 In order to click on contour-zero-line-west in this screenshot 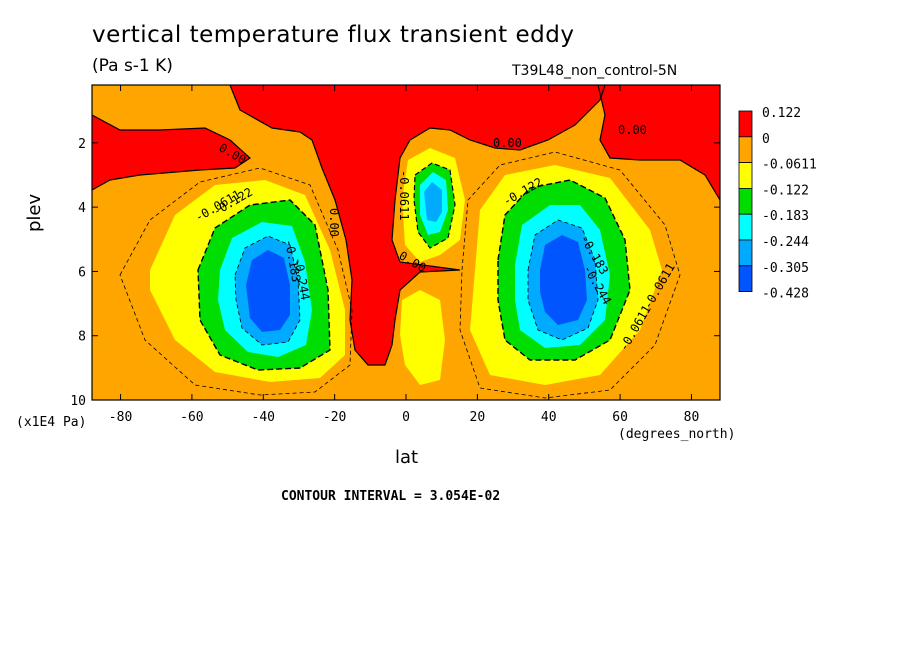, I will do `click(171, 152)`.